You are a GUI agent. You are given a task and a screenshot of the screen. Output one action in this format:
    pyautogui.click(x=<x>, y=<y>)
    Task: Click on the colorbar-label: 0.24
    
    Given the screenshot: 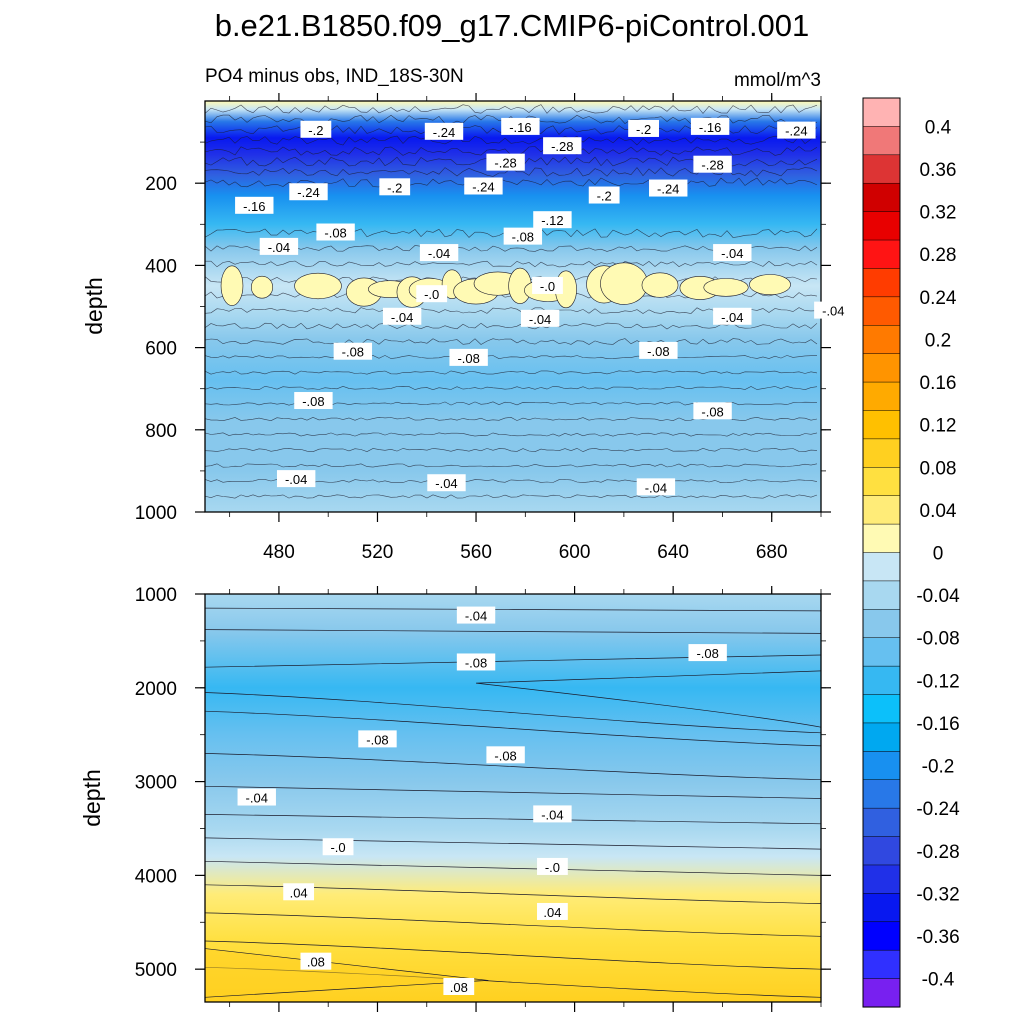 What is the action you would take?
    pyautogui.click(x=938, y=298)
    